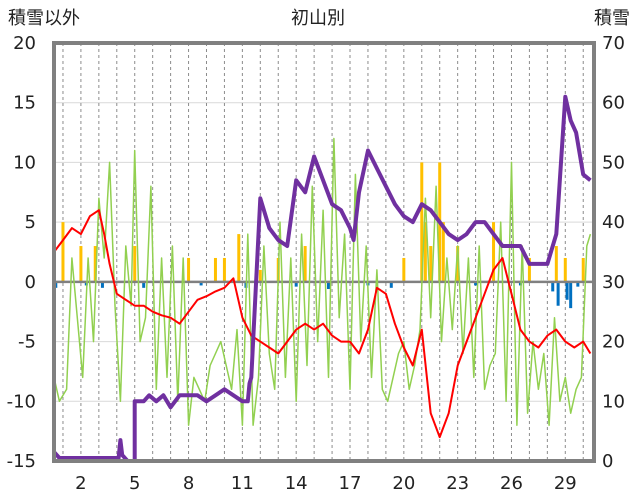  Describe the element at coordinates (44, 18) in the screenshot. I see `left-axis-label: 積雪以外` at that location.